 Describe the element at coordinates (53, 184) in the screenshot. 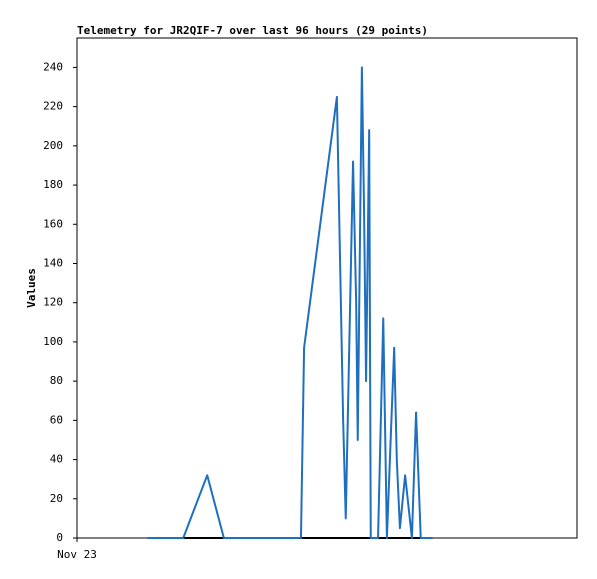

I see `y-tick-label: 180` at that location.